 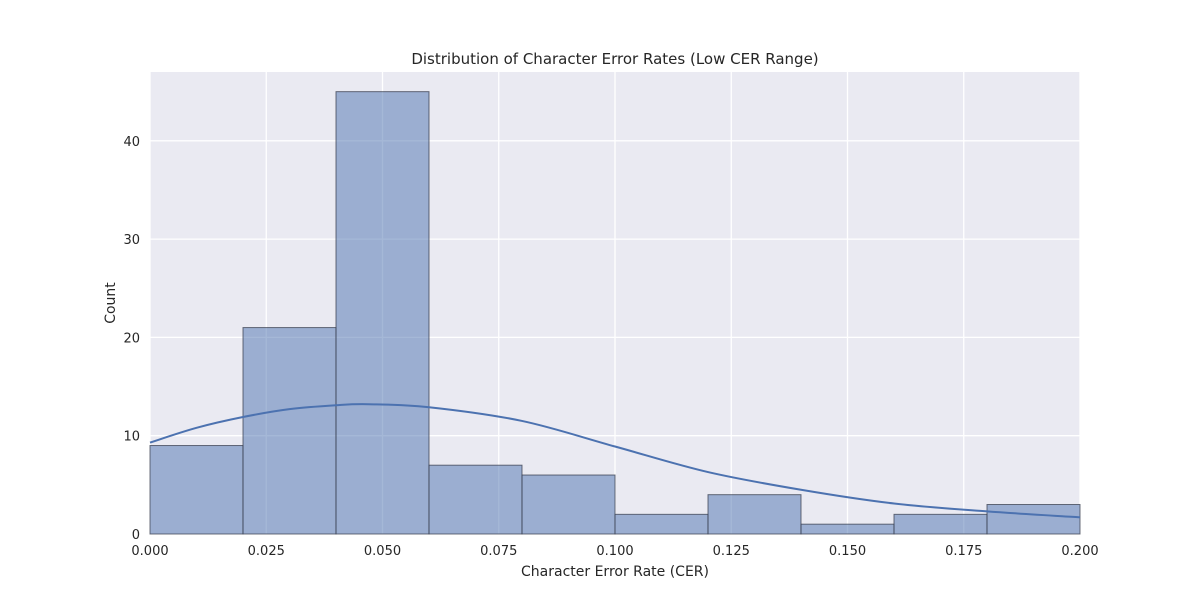 What do you see at coordinates (131, 240) in the screenshot?
I see `y-tick-label: 30` at bounding box center [131, 240].